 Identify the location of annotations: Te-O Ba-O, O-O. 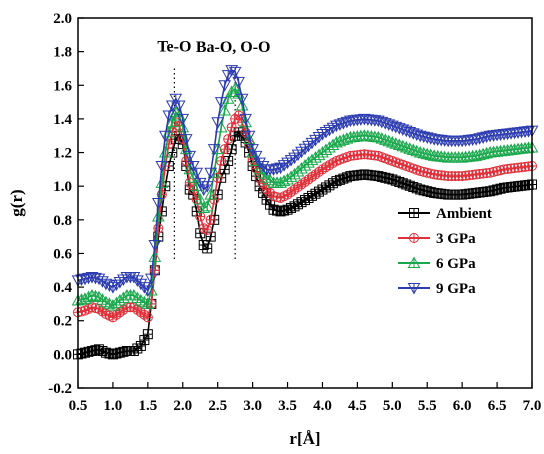
(213, 47).